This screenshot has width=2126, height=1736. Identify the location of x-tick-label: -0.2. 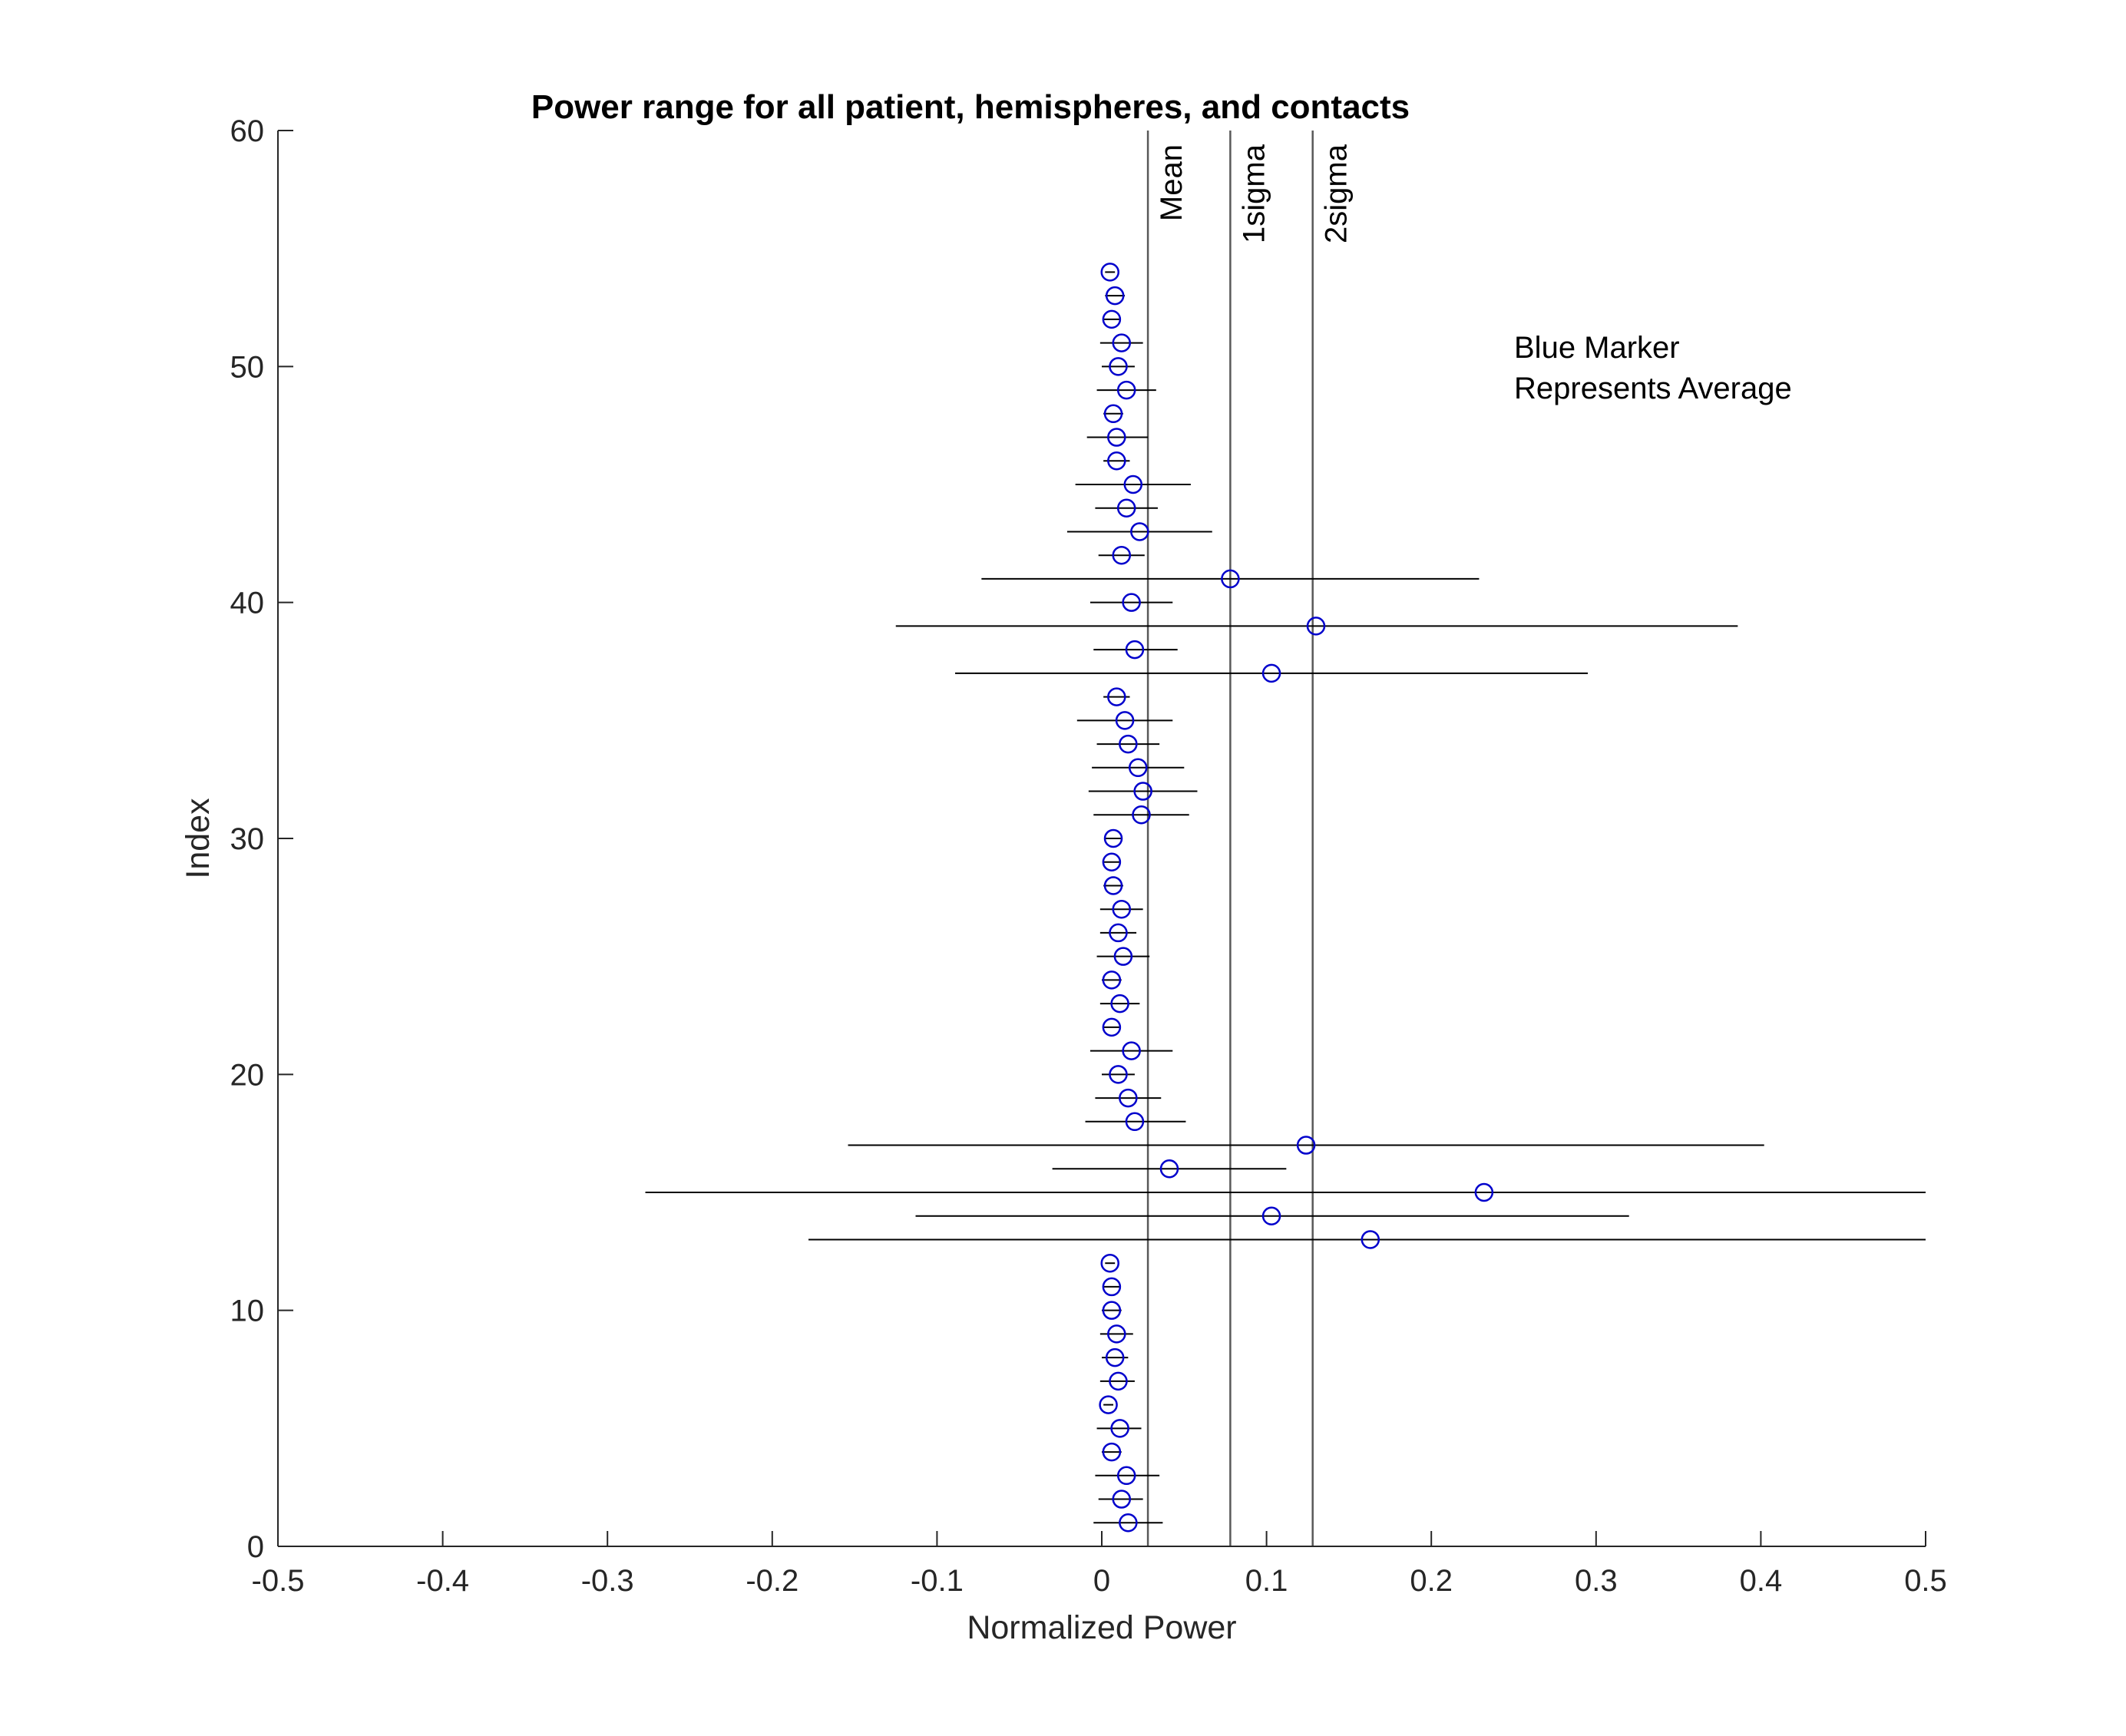
(772, 1581).